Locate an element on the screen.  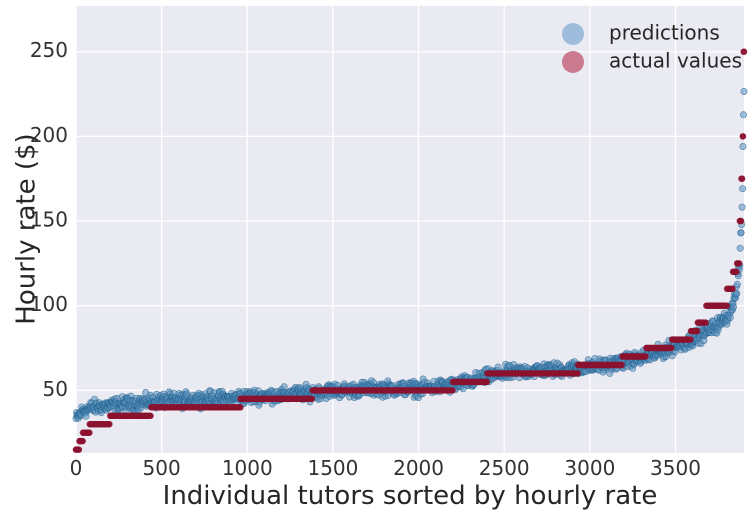
x-tick-label: 1000 is located at coordinates (247, 468).